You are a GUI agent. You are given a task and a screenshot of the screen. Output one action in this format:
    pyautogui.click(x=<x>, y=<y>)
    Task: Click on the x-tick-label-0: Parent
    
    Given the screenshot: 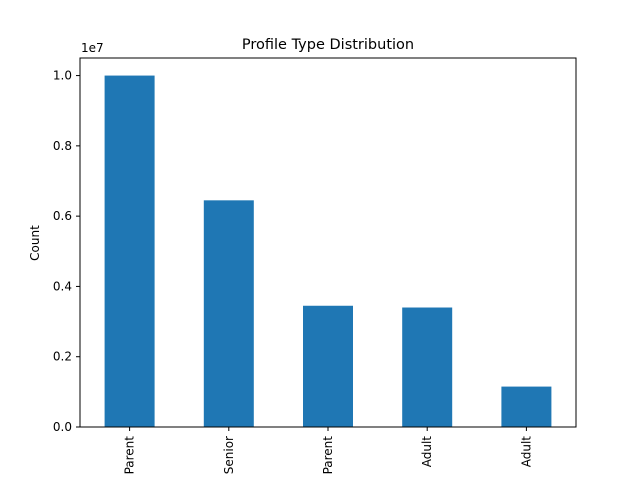 What is the action you would take?
    pyautogui.click(x=130, y=455)
    